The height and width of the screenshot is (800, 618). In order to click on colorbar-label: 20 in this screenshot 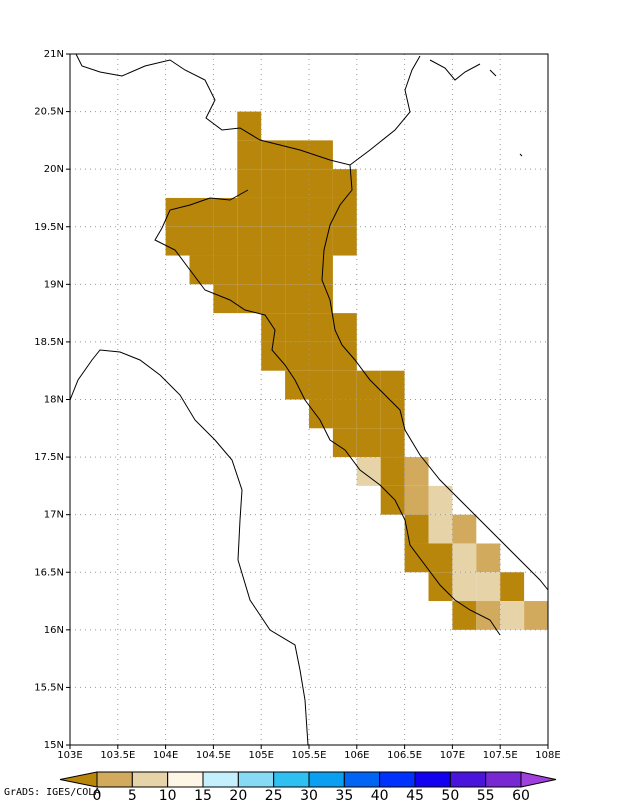, I will do `click(238, 794)`.